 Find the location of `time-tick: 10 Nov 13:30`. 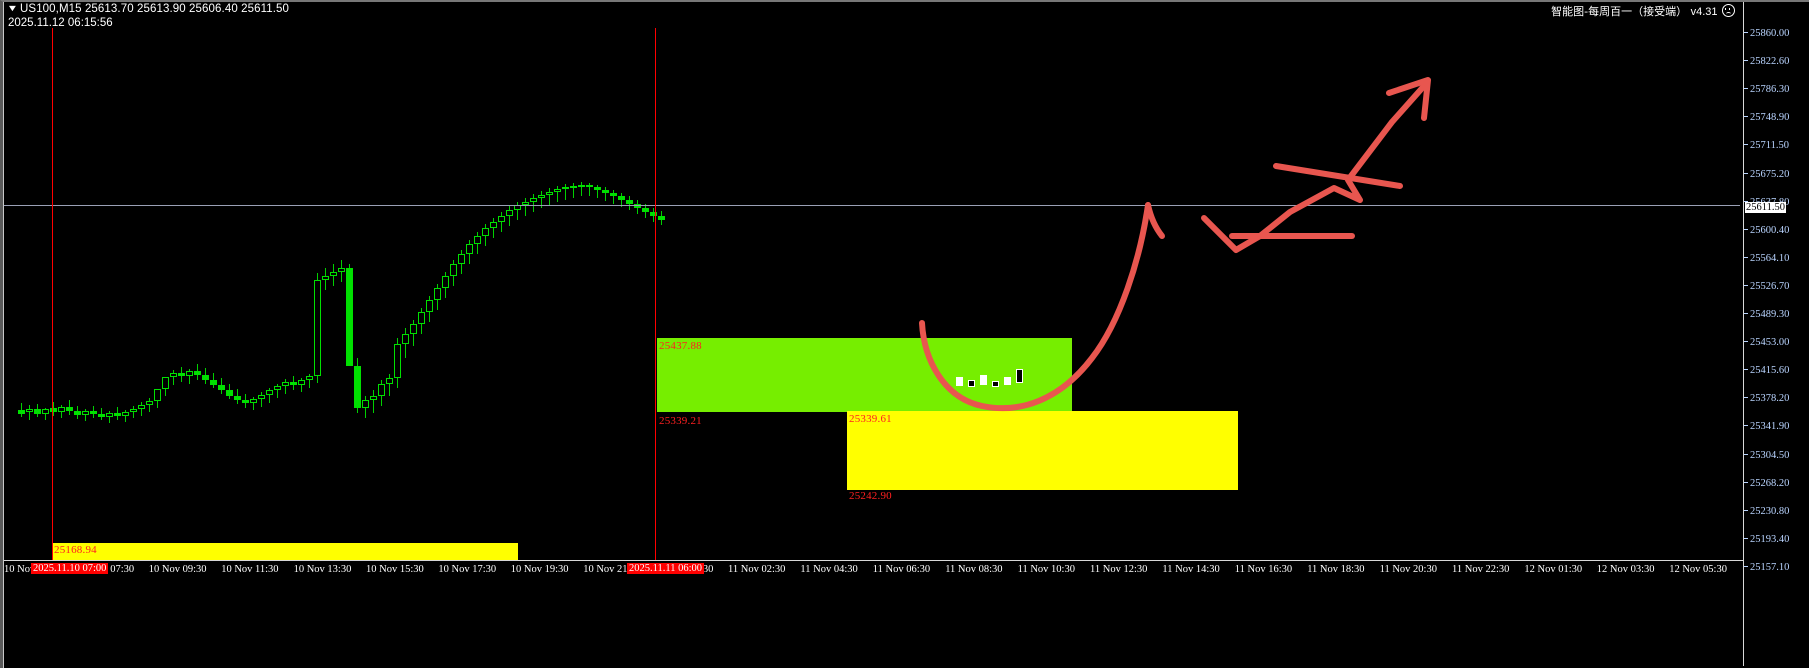

time-tick: 10 Nov 13:30 is located at coordinates (322, 569).